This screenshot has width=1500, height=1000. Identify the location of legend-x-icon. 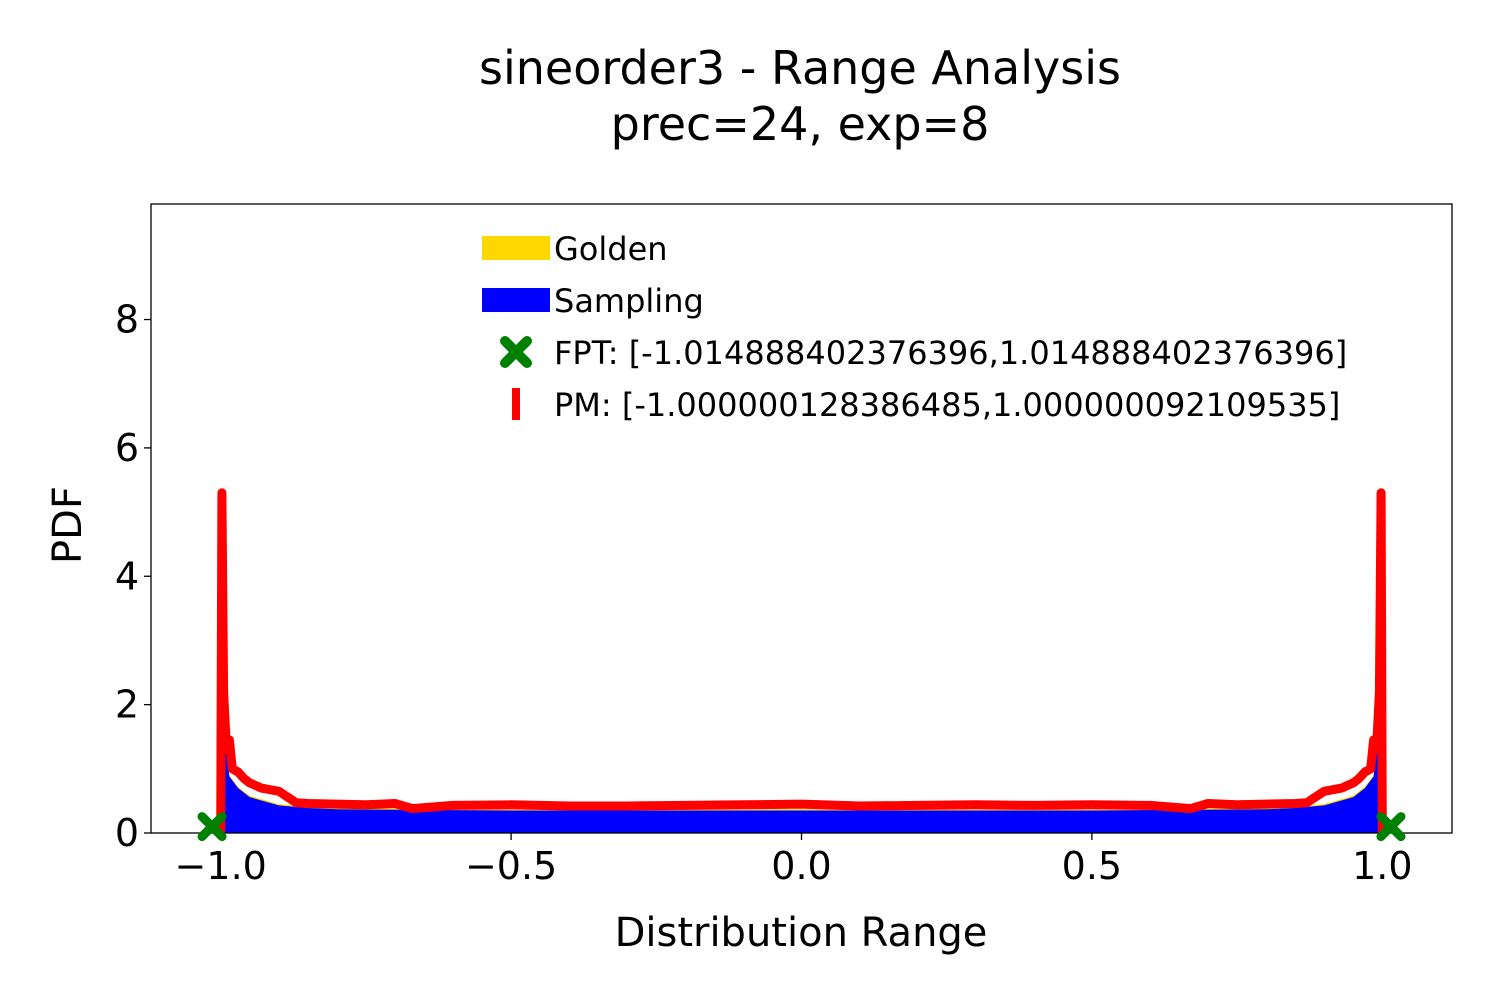
(516, 352).